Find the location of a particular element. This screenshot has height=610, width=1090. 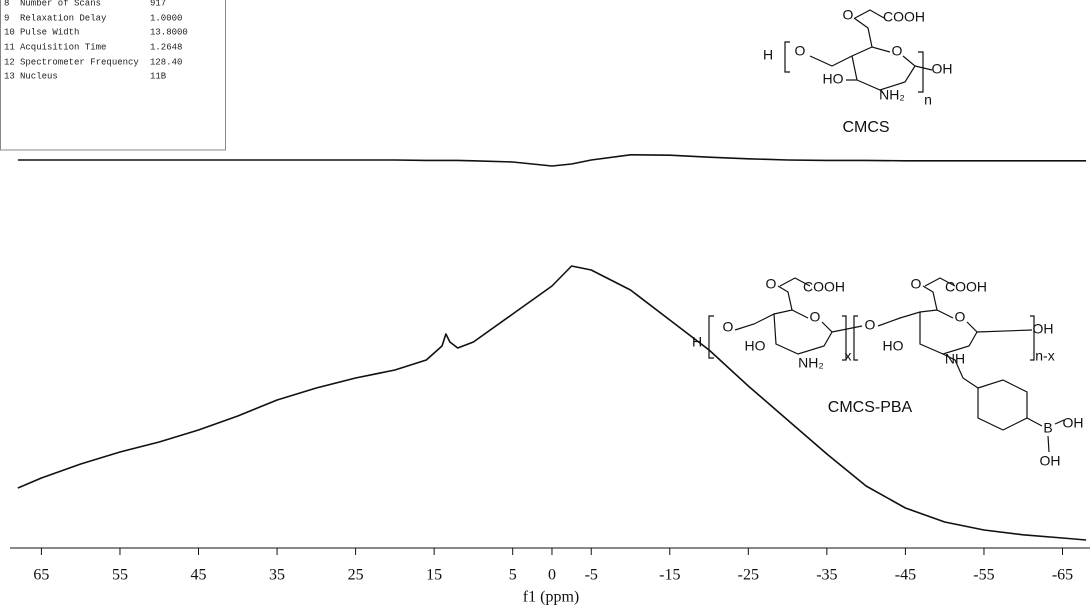

x-tick-label: -35 is located at coordinates (826, 575).